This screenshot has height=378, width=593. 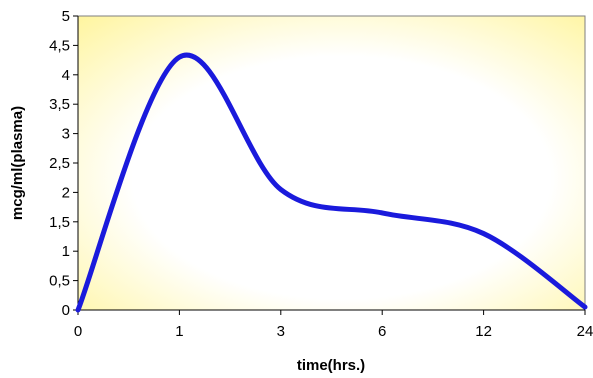 What do you see at coordinates (17, 163) in the screenshot?
I see `y-axis-title: mcg/ml(plasma)` at bounding box center [17, 163].